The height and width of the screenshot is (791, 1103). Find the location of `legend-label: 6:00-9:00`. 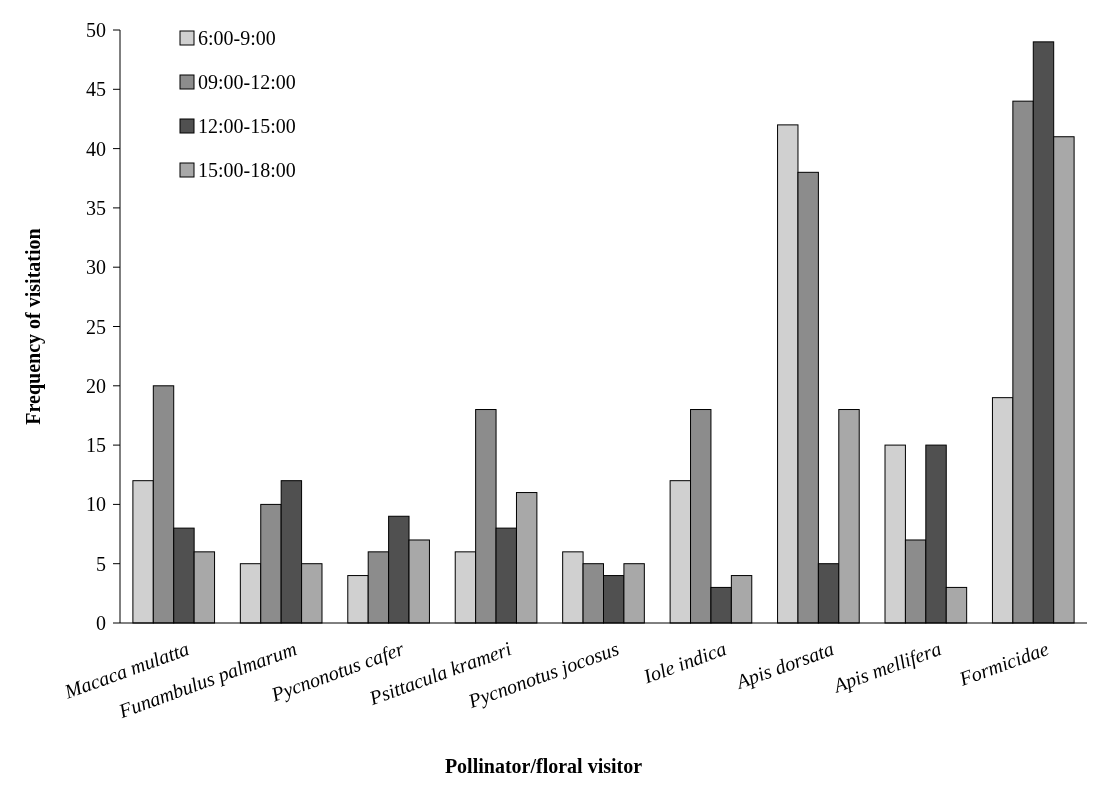

legend-label: 6:00-9:00 is located at coordinates (237, 38).